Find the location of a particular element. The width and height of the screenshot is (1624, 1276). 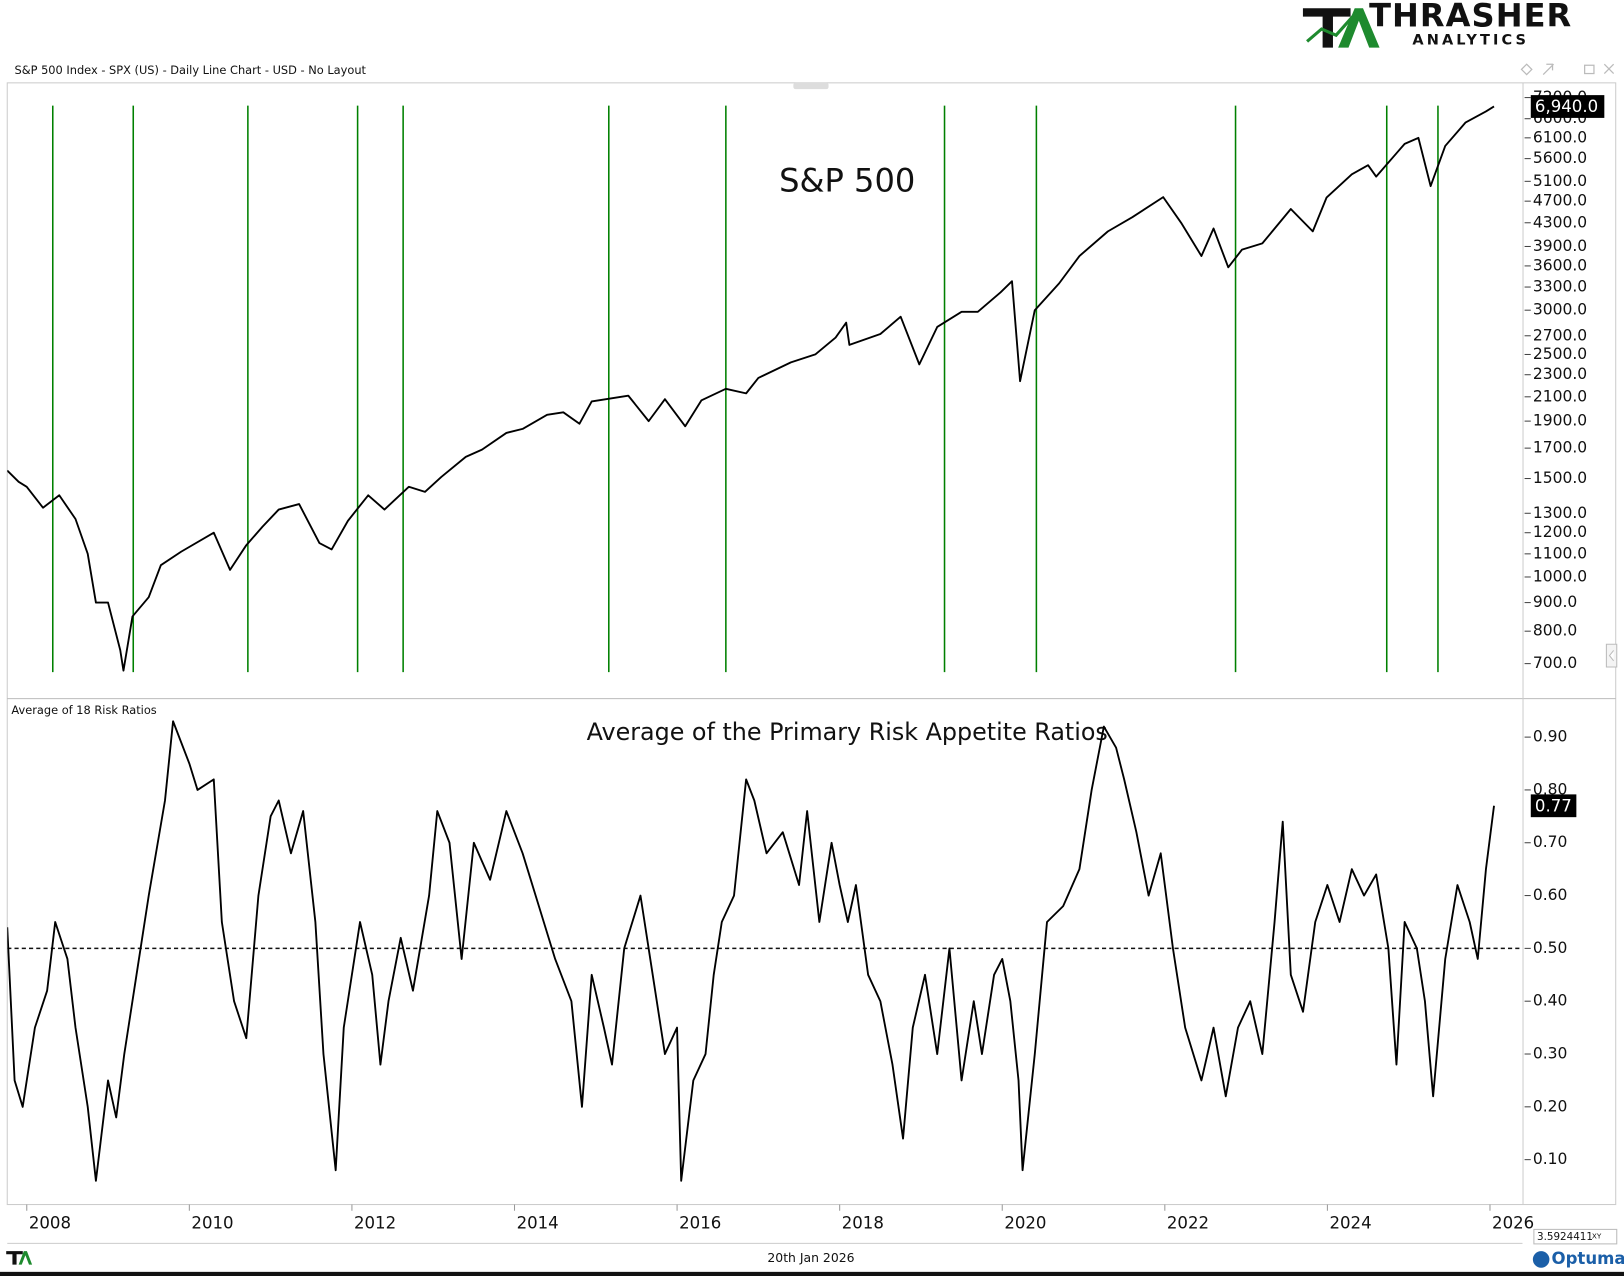

pane-handle is located at coordinates (811, 86).